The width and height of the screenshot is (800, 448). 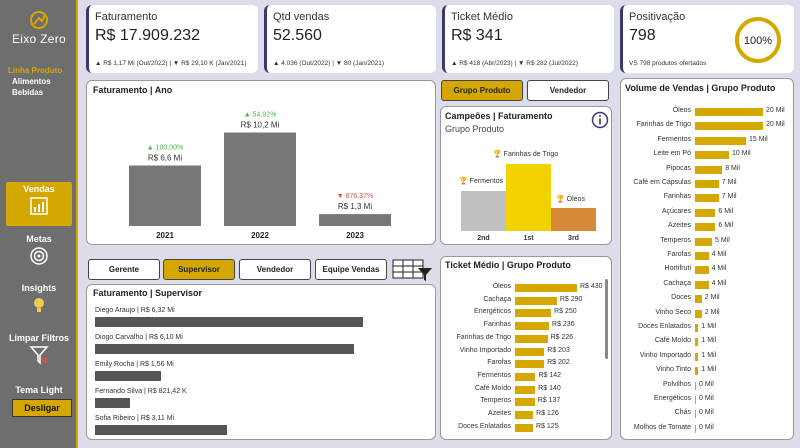 I want to click on nav-insights-label: Insights, so click(x=39, y=288).